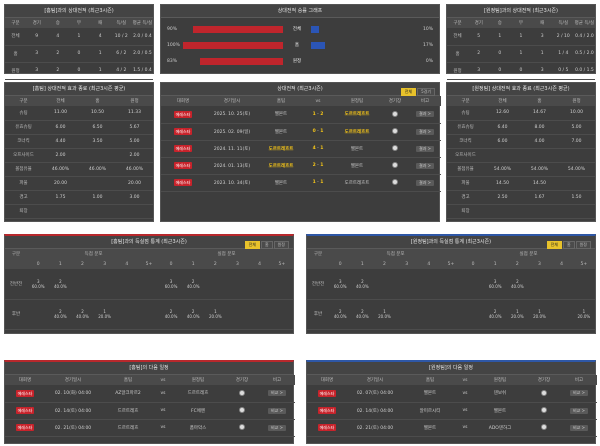 This screenshot has width=600, height=446. Describe the element at coordinates (128, 394) in the screenshot. I see `home-team: AZ알크마르2` at that location.